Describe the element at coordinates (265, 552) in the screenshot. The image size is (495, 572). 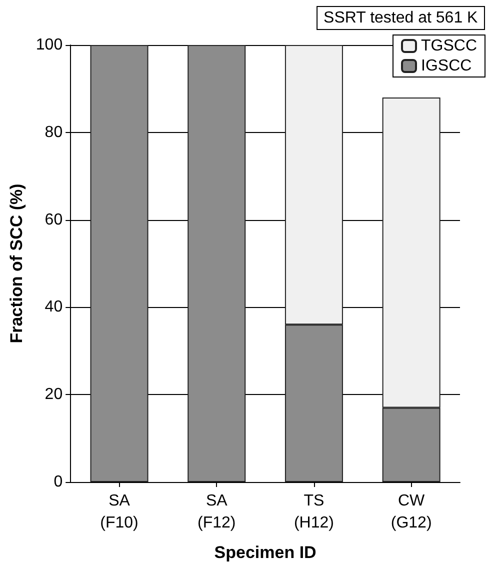
I see `x-axis-title: Specimen ID` at that location.